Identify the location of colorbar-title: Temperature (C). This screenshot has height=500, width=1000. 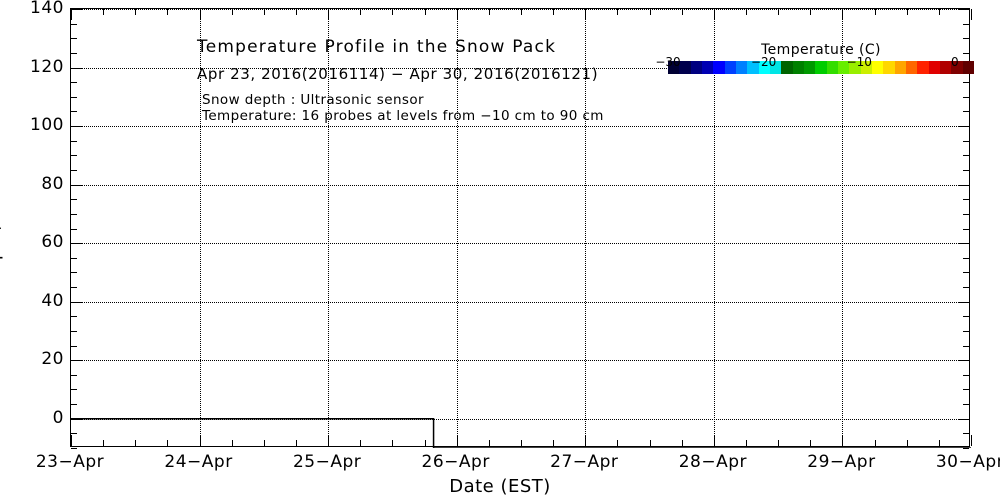
(821, 50).